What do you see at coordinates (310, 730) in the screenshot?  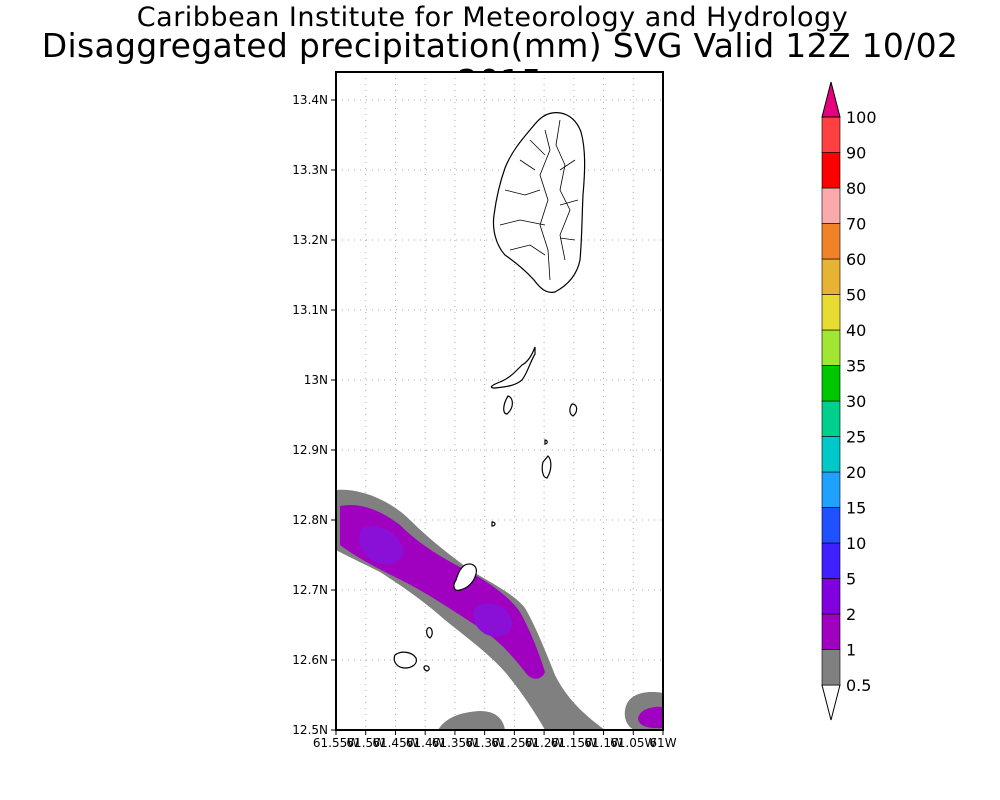 I see `lat-tick-label: 12.5N` at bounding box center [310, 730].